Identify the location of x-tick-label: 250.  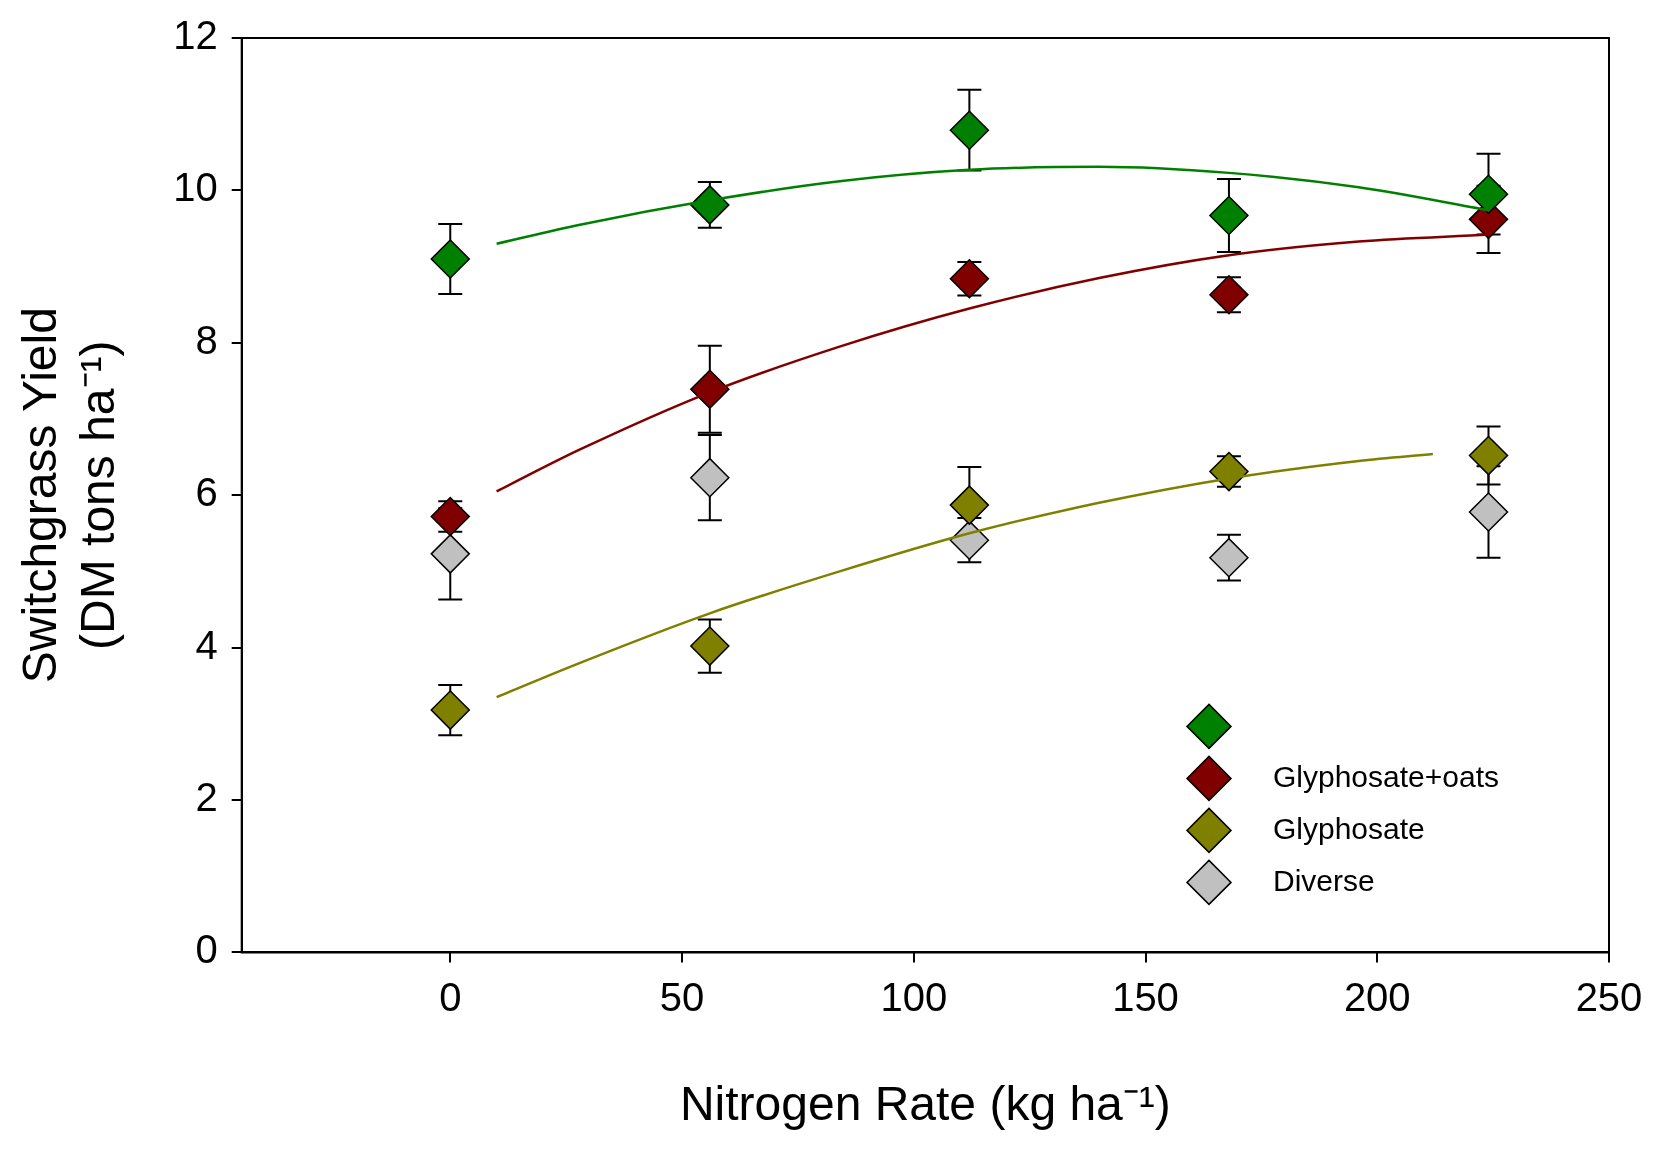
(1609, 997).